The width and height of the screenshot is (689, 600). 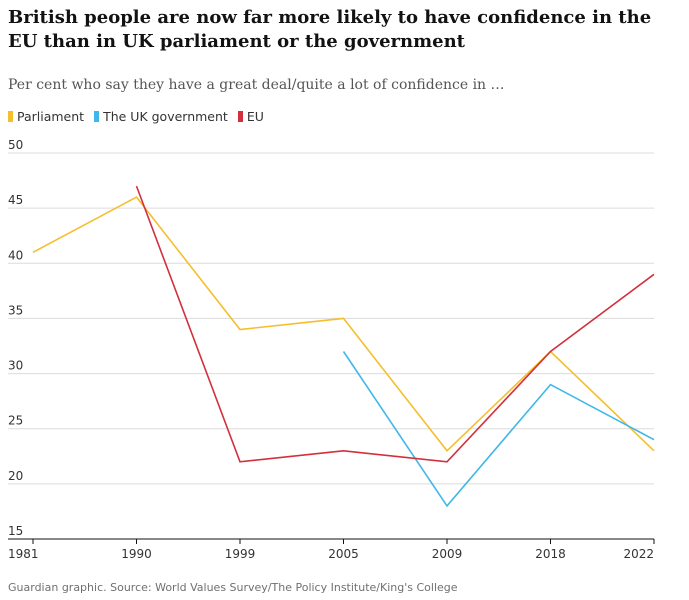 What do you see at coordinates (23, 554) in the screenshot?
I see `x-tick-label-1981: 1981` at bounding box center [23, 554].